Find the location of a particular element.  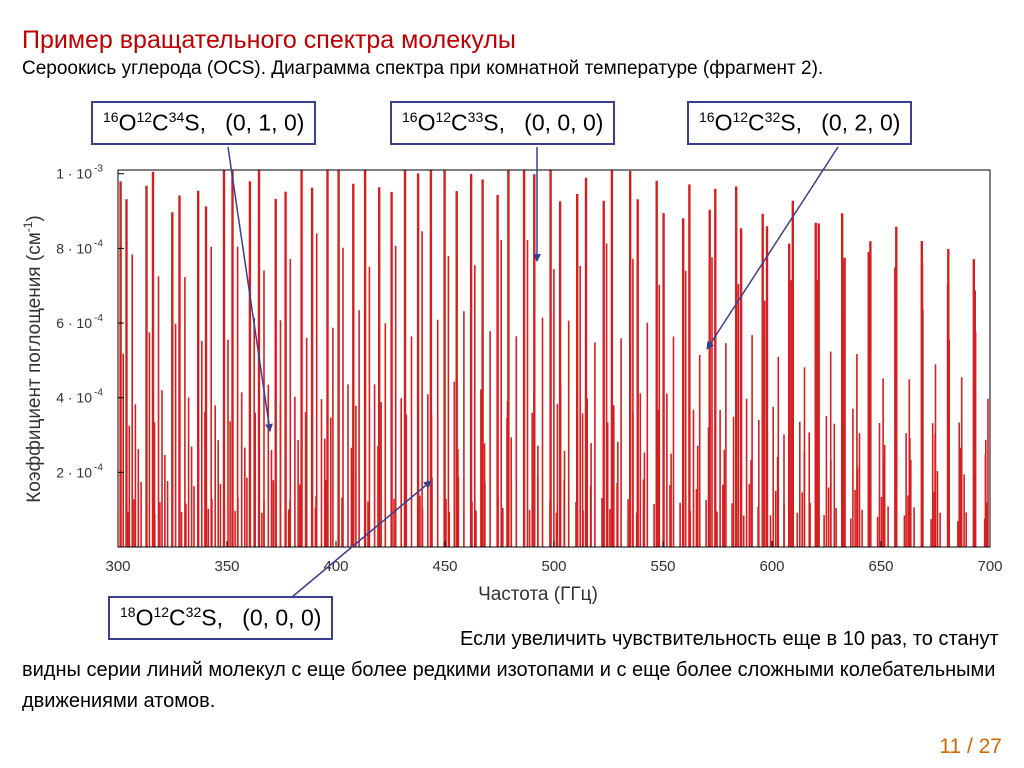

y-tick-exponent: -3 is located at coordinates (98, 169).